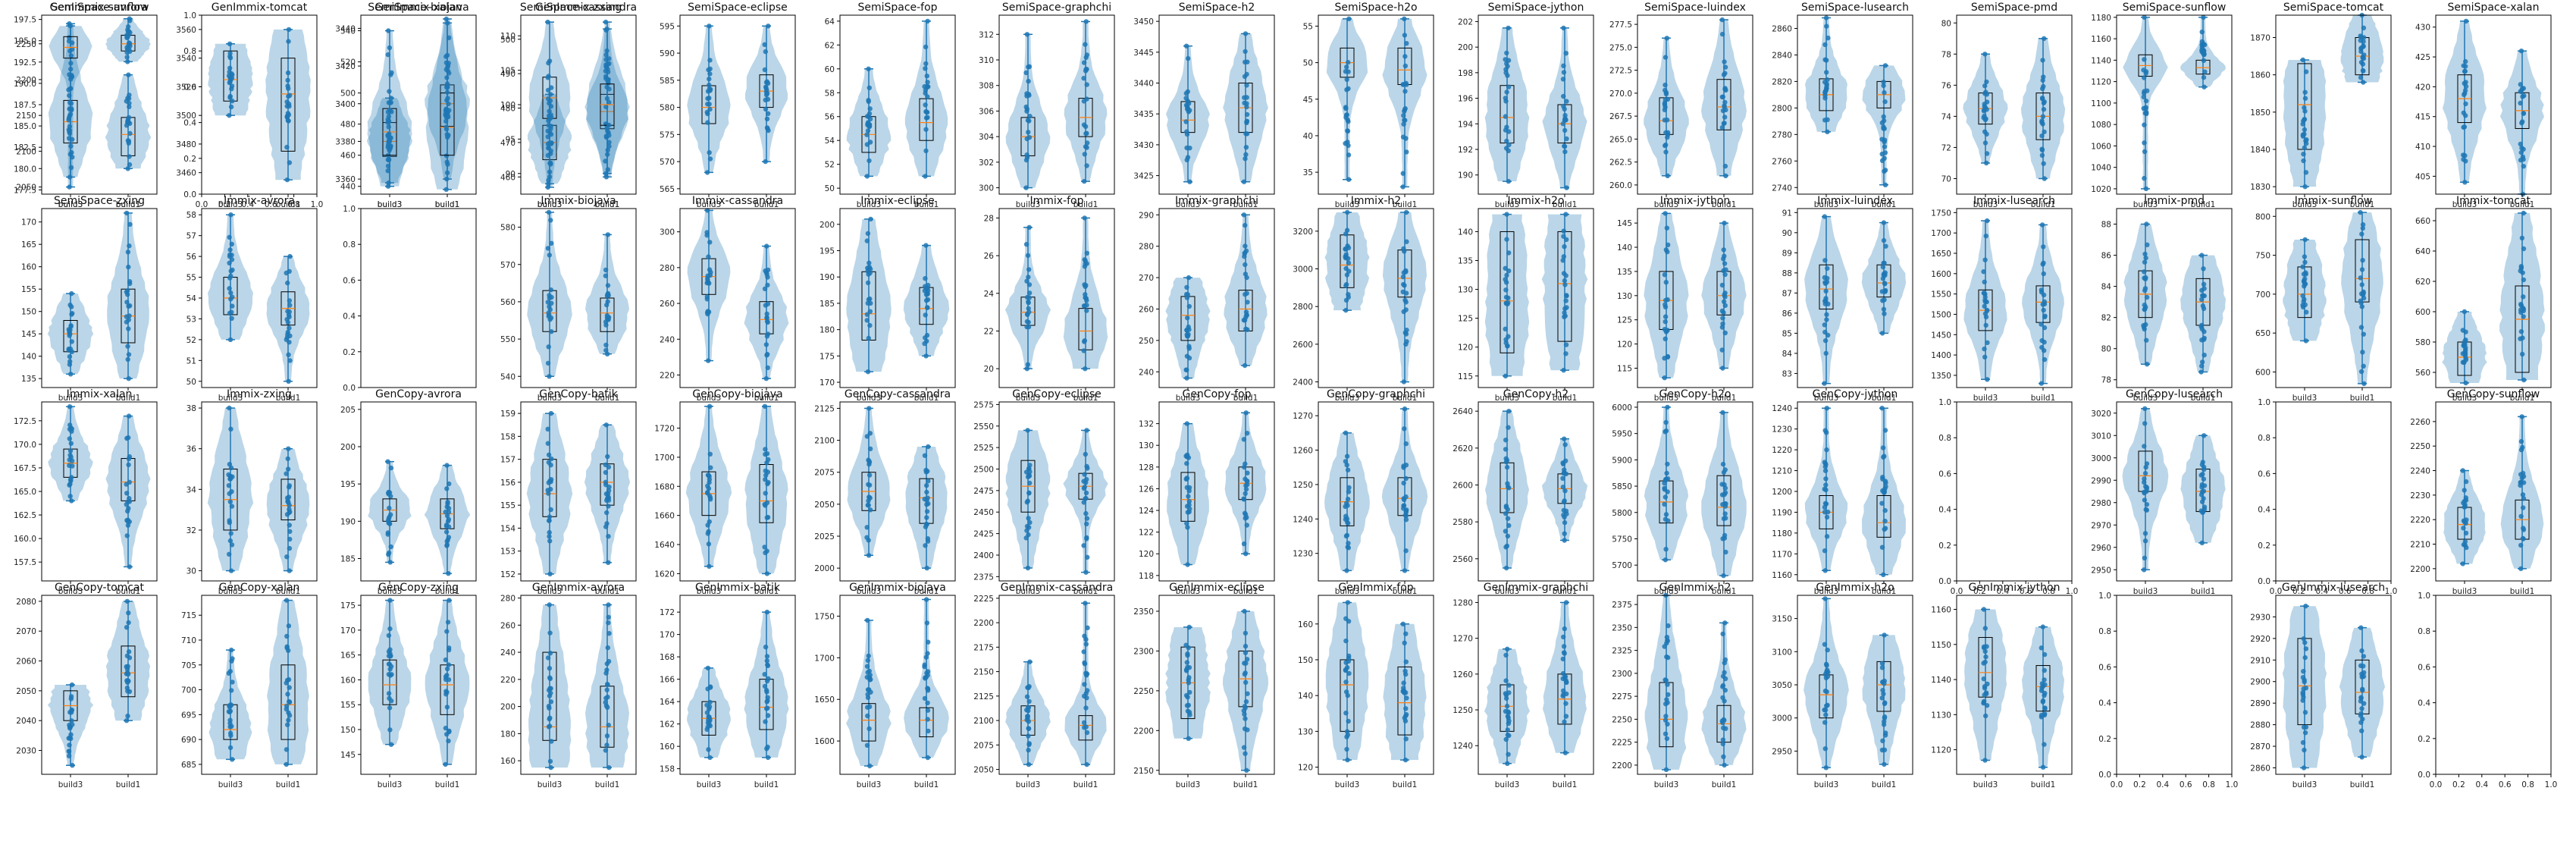 The image size is (2576, 860). What do you see at coordinates (418, 8) in the screenshot?
I see `chart-title: GenImmix-xalan` at bounding box center [418, 8].